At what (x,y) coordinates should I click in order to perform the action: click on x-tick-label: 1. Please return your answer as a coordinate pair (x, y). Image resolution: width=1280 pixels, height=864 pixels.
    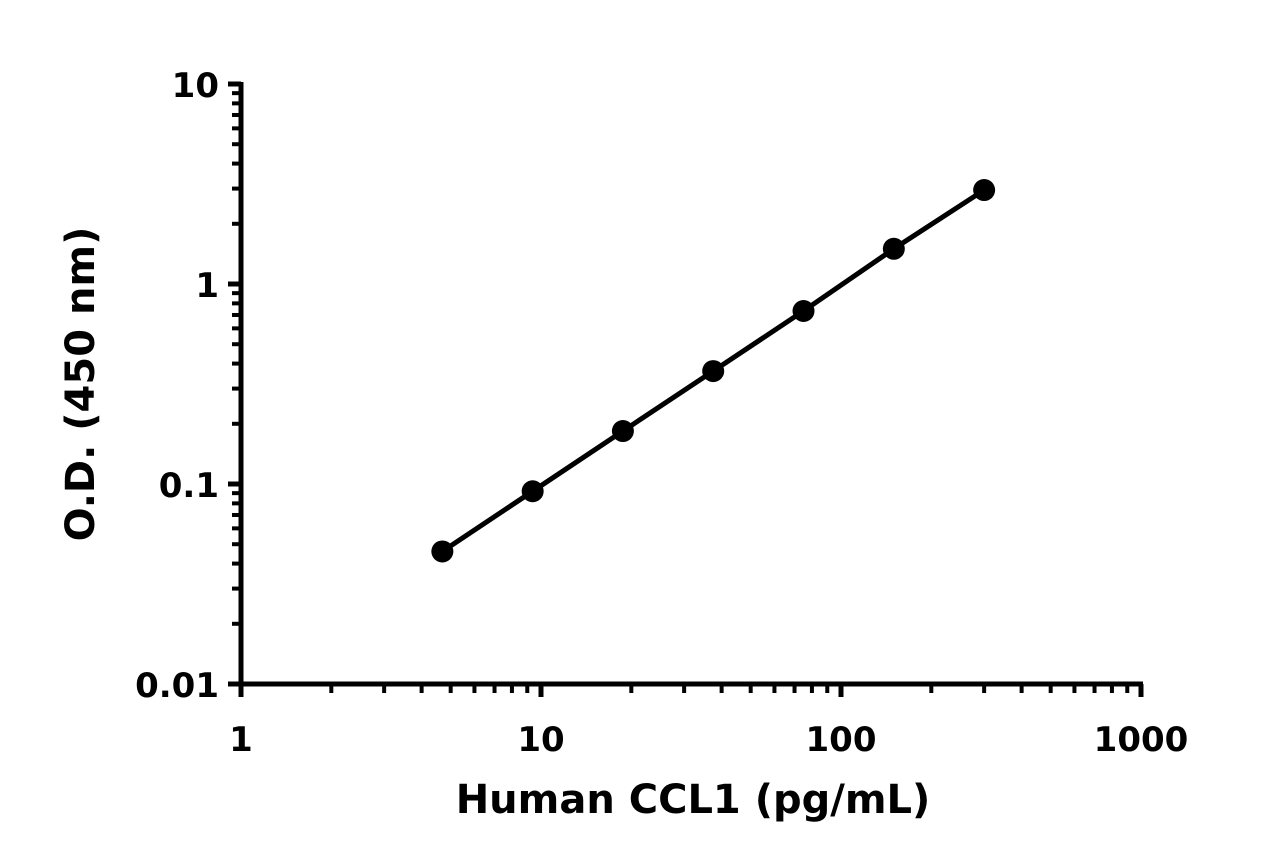
    Looking at the image, I should click on (241, 740).